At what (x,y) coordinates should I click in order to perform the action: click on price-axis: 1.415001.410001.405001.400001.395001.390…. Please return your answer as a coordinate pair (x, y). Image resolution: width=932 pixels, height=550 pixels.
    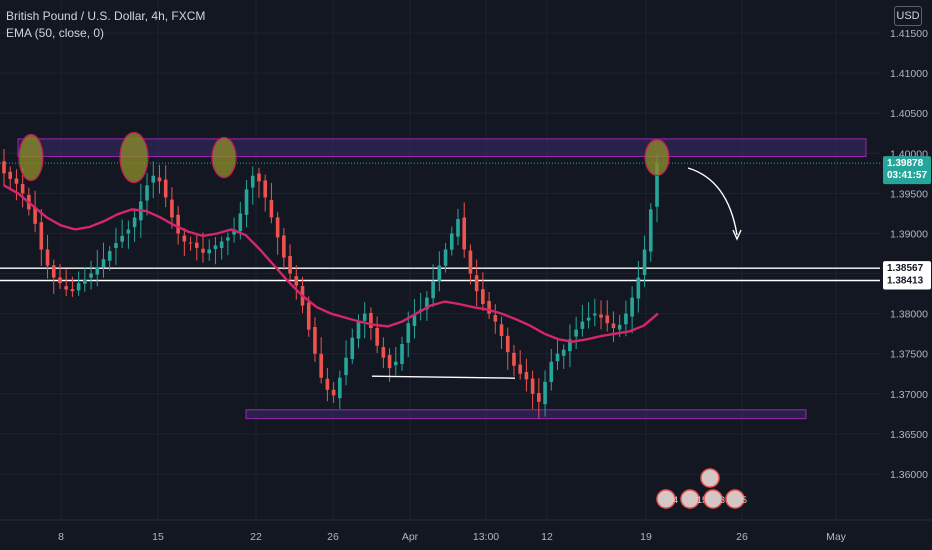
    Looking at the image, I should click on (906, 275).